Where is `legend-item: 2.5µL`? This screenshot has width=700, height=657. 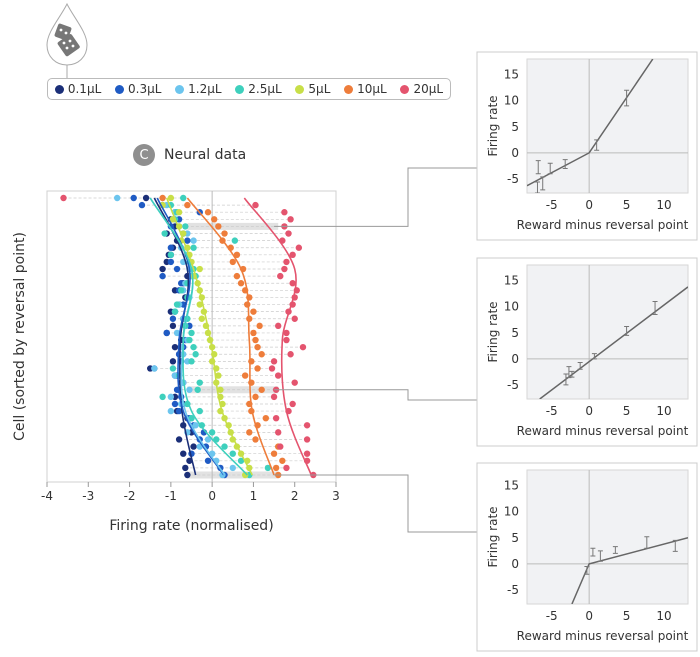
legend-item: 2.5µL is located at coordinates (258, 89).